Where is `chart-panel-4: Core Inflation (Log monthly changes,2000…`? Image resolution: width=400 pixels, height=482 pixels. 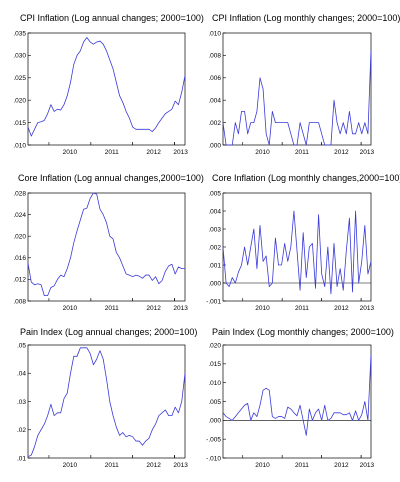
chart-panel-4: Core Inflation (Log monthly changes,2000… is located at coordinates (303, 242).